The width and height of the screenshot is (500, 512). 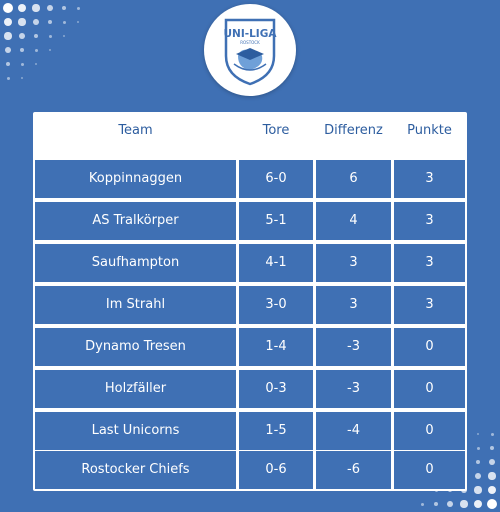 What do you see at coordinates (135, 470) in the screenshot?
I see `team-cell: Rostocker Chiefs` at bounding box center [135, 470].